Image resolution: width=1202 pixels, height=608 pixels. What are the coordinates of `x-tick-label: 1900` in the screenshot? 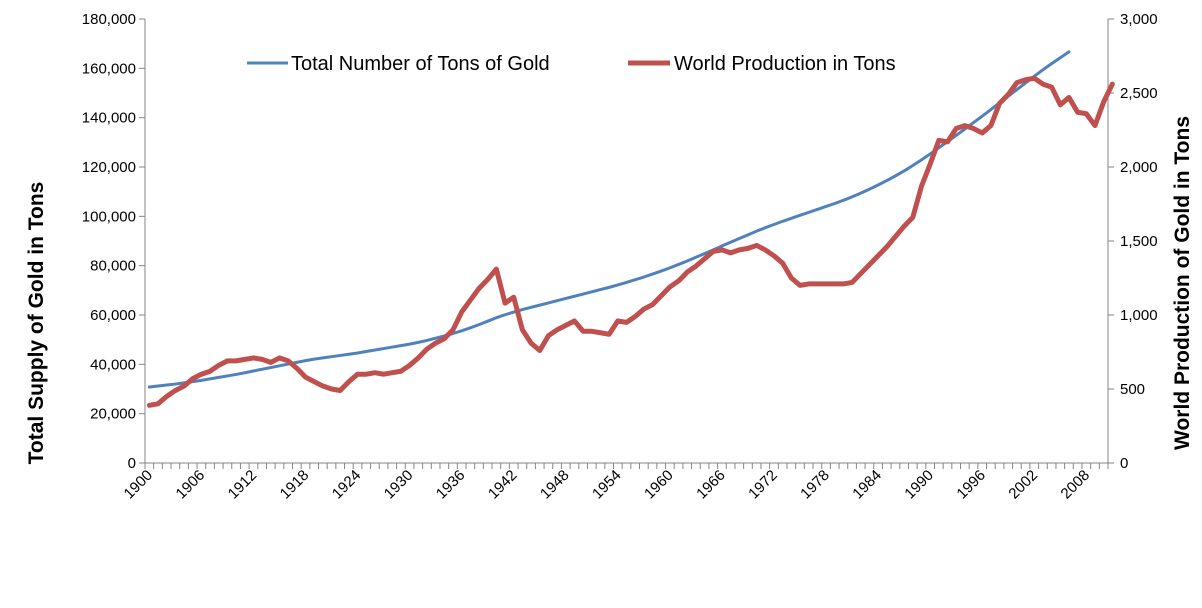 It's located at (139, 485).